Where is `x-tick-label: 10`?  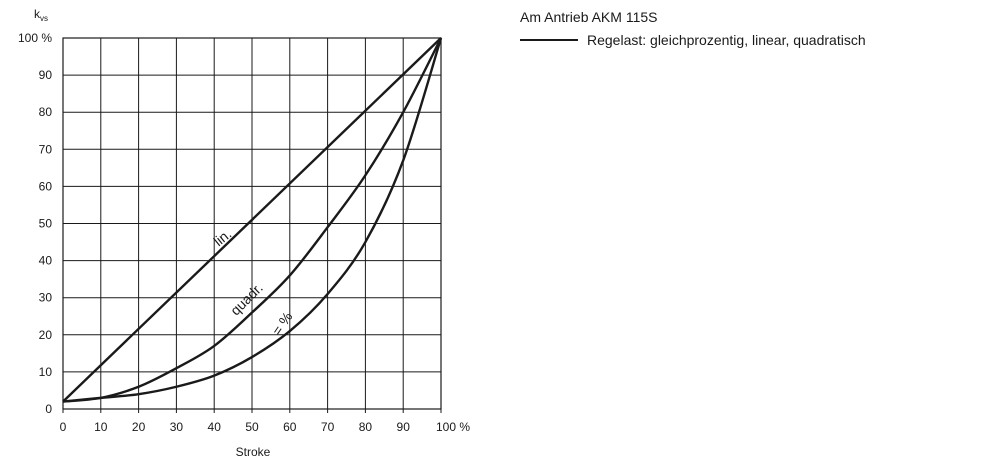
x-tick-label: 10 is located at coordinates (101, 427).